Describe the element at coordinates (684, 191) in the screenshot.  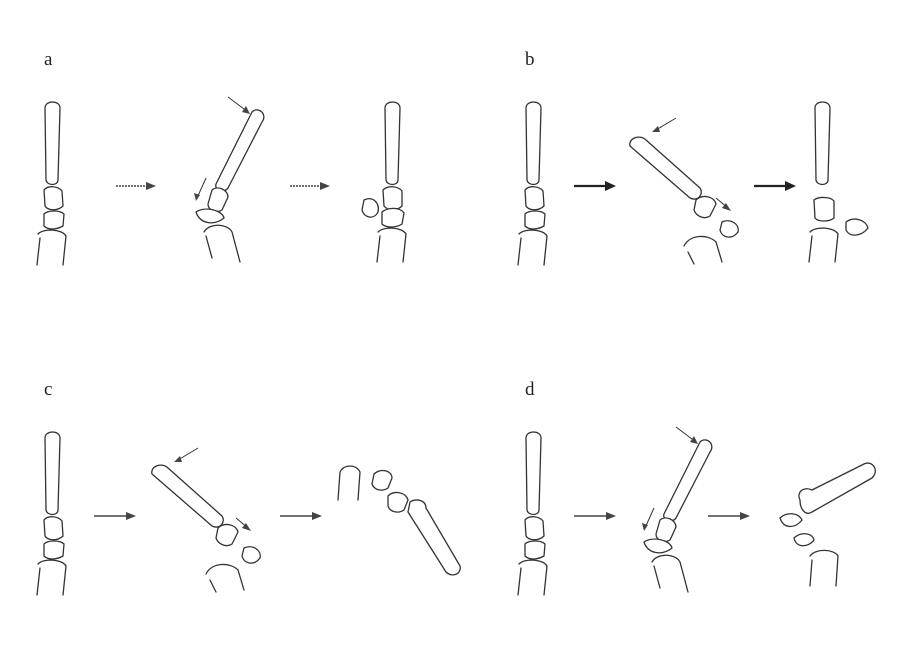
I see `panel-b-step-2-joint` at that location.